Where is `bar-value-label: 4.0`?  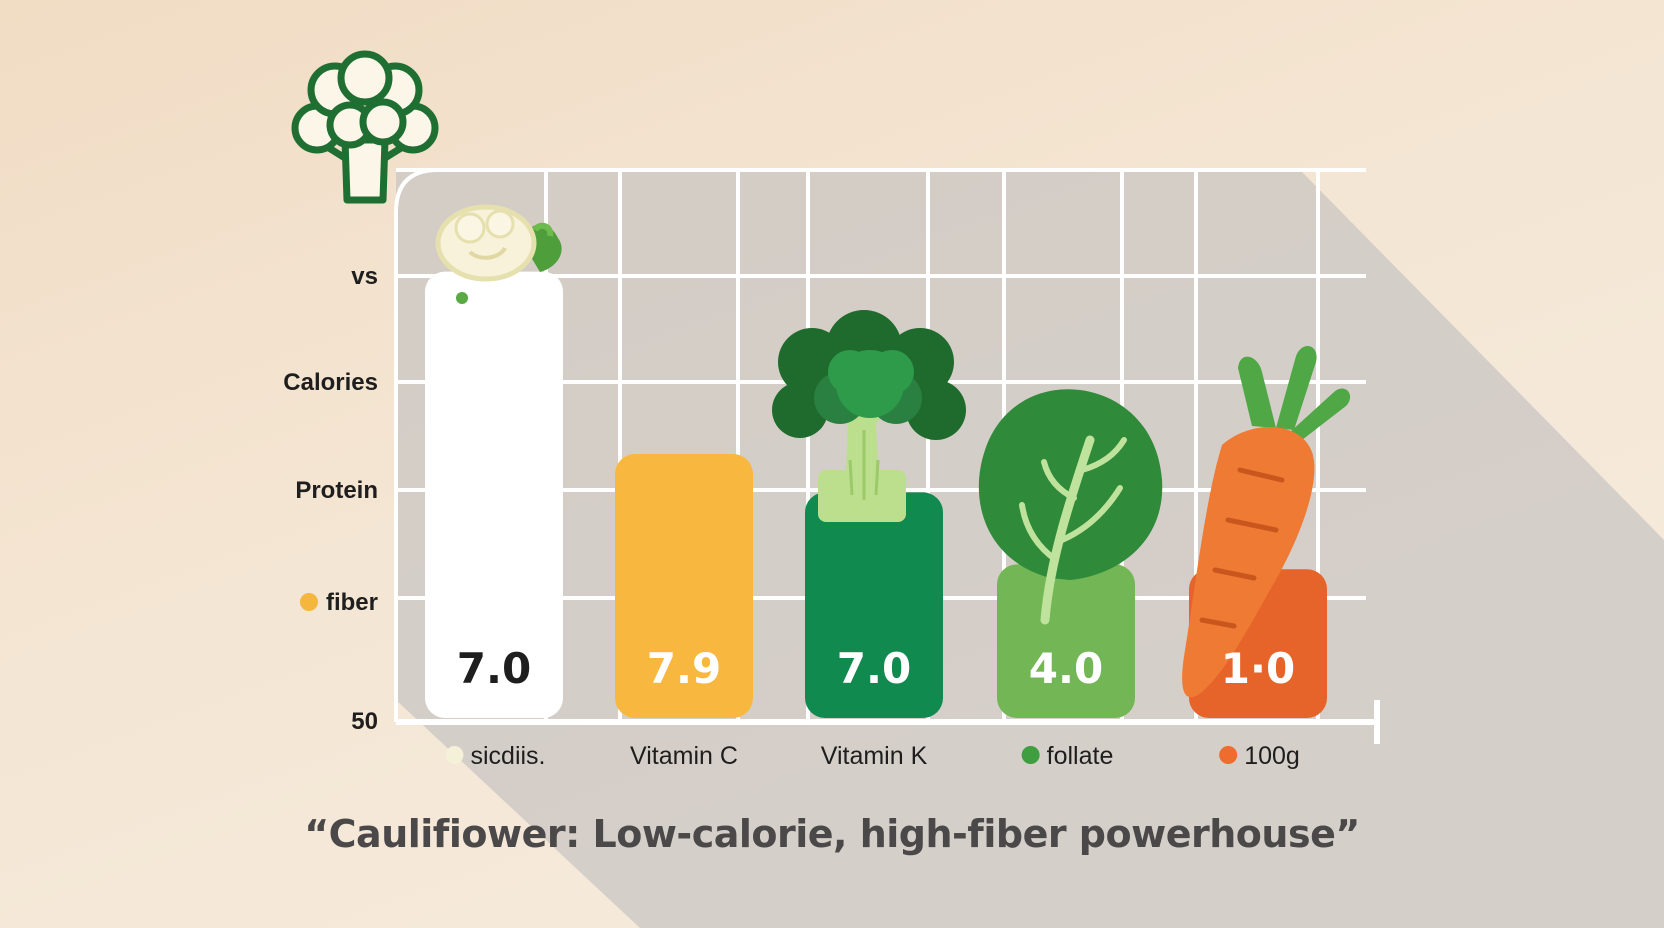
bar-value-label: 4.0 is located at coordinates (1066, 668).